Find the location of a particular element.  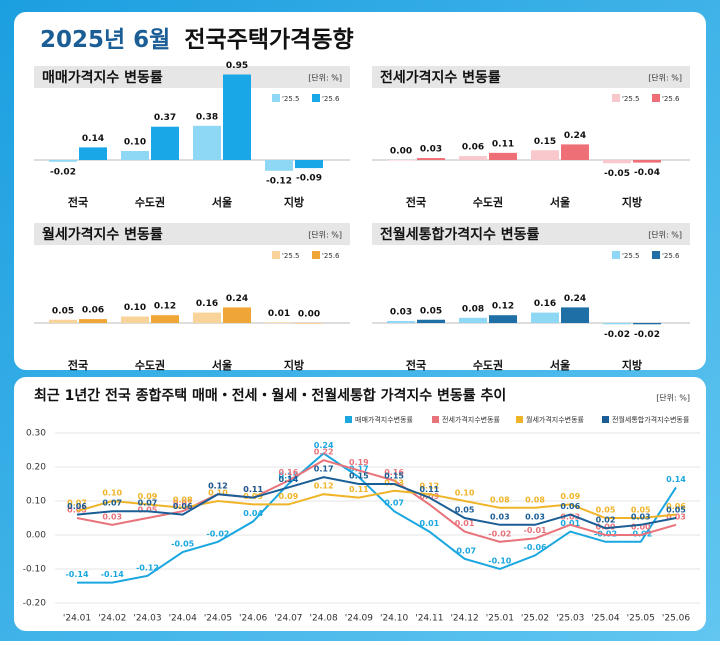

value-label: -0.09 is located at coordinates (309, 179).